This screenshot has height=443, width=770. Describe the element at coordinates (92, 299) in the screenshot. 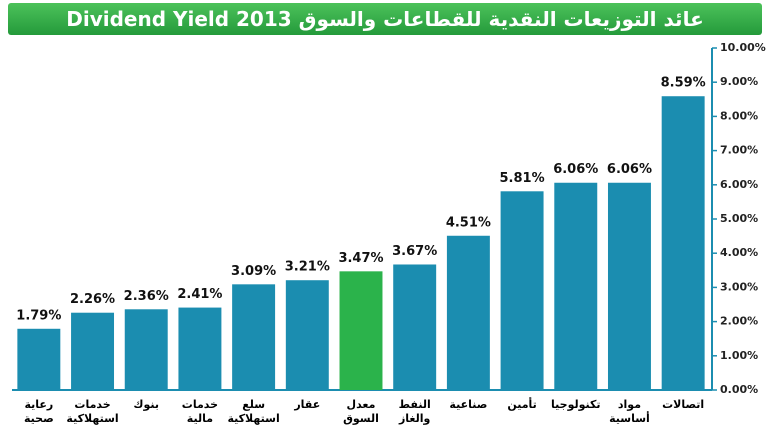

I see `value-label: 2.26%` at that location.